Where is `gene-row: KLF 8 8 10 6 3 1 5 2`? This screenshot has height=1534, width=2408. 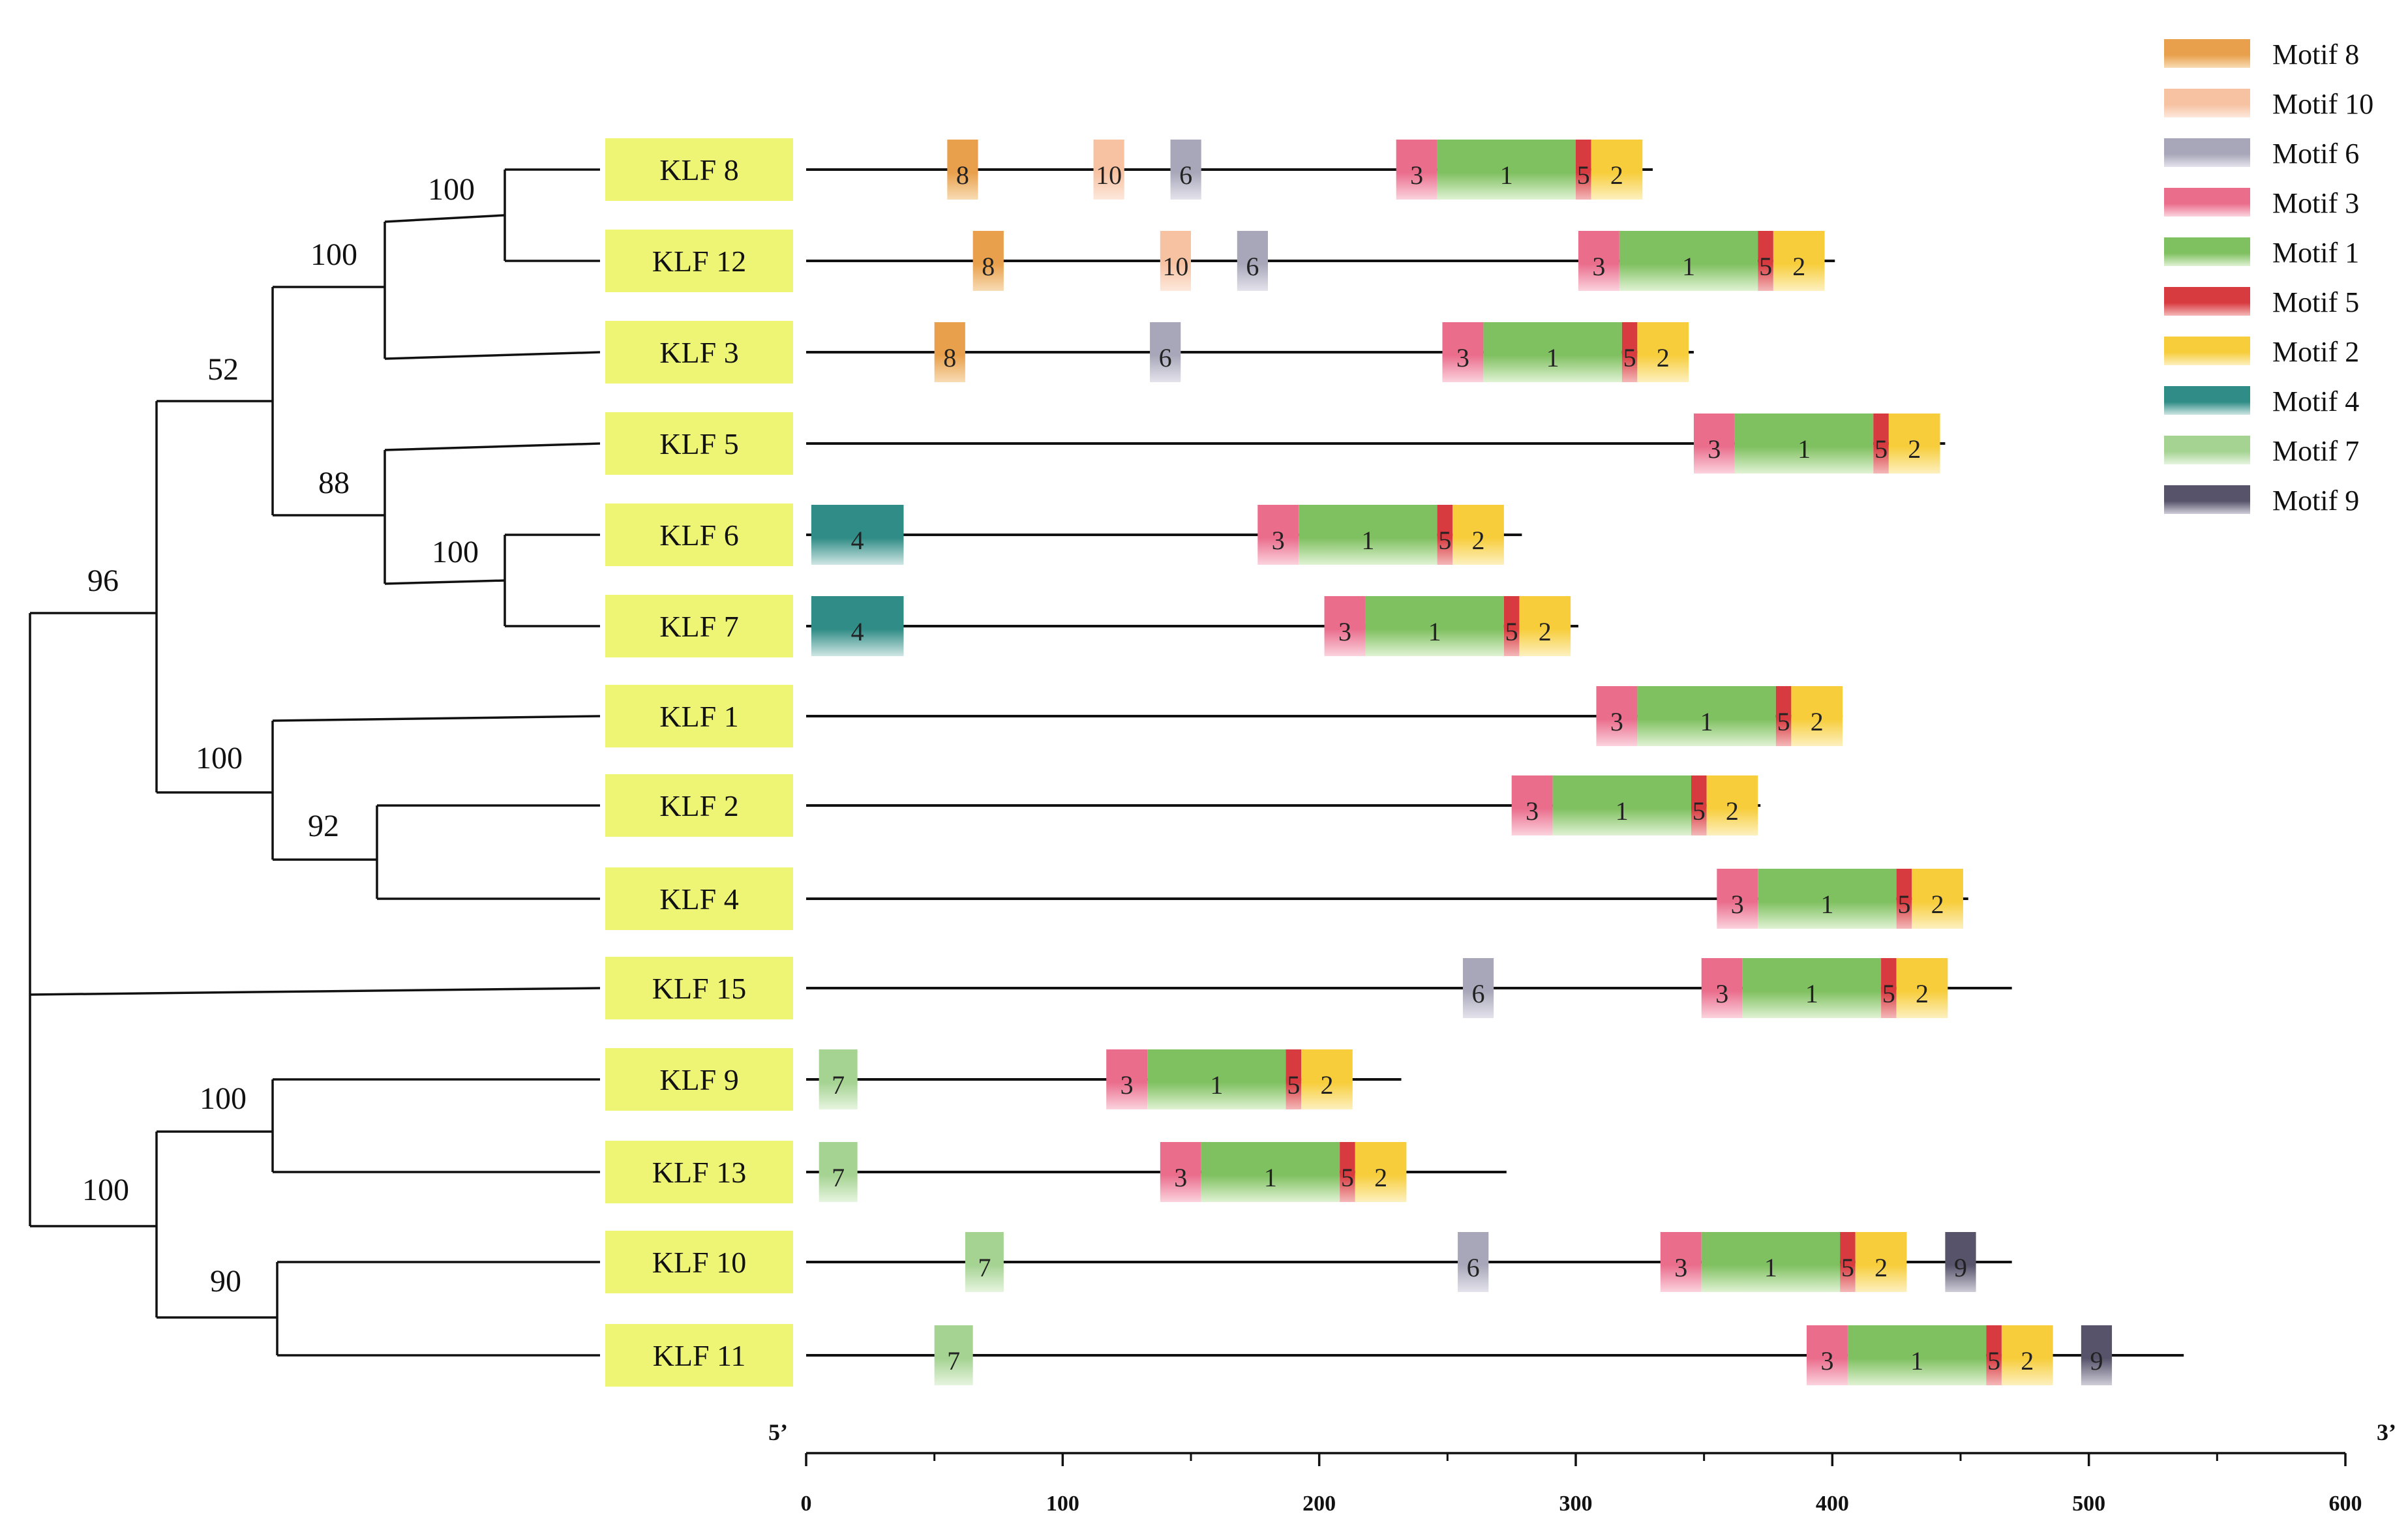
gene-row: KLF 8 8 10 6 3 1 5 2 is located at coordinates (1129, 169).